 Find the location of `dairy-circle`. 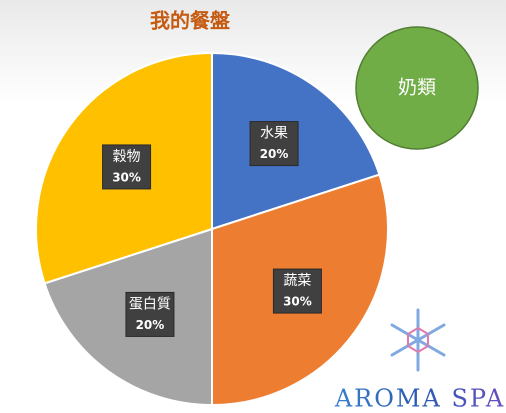

dairy-circle is located at coordinates (417, 88).